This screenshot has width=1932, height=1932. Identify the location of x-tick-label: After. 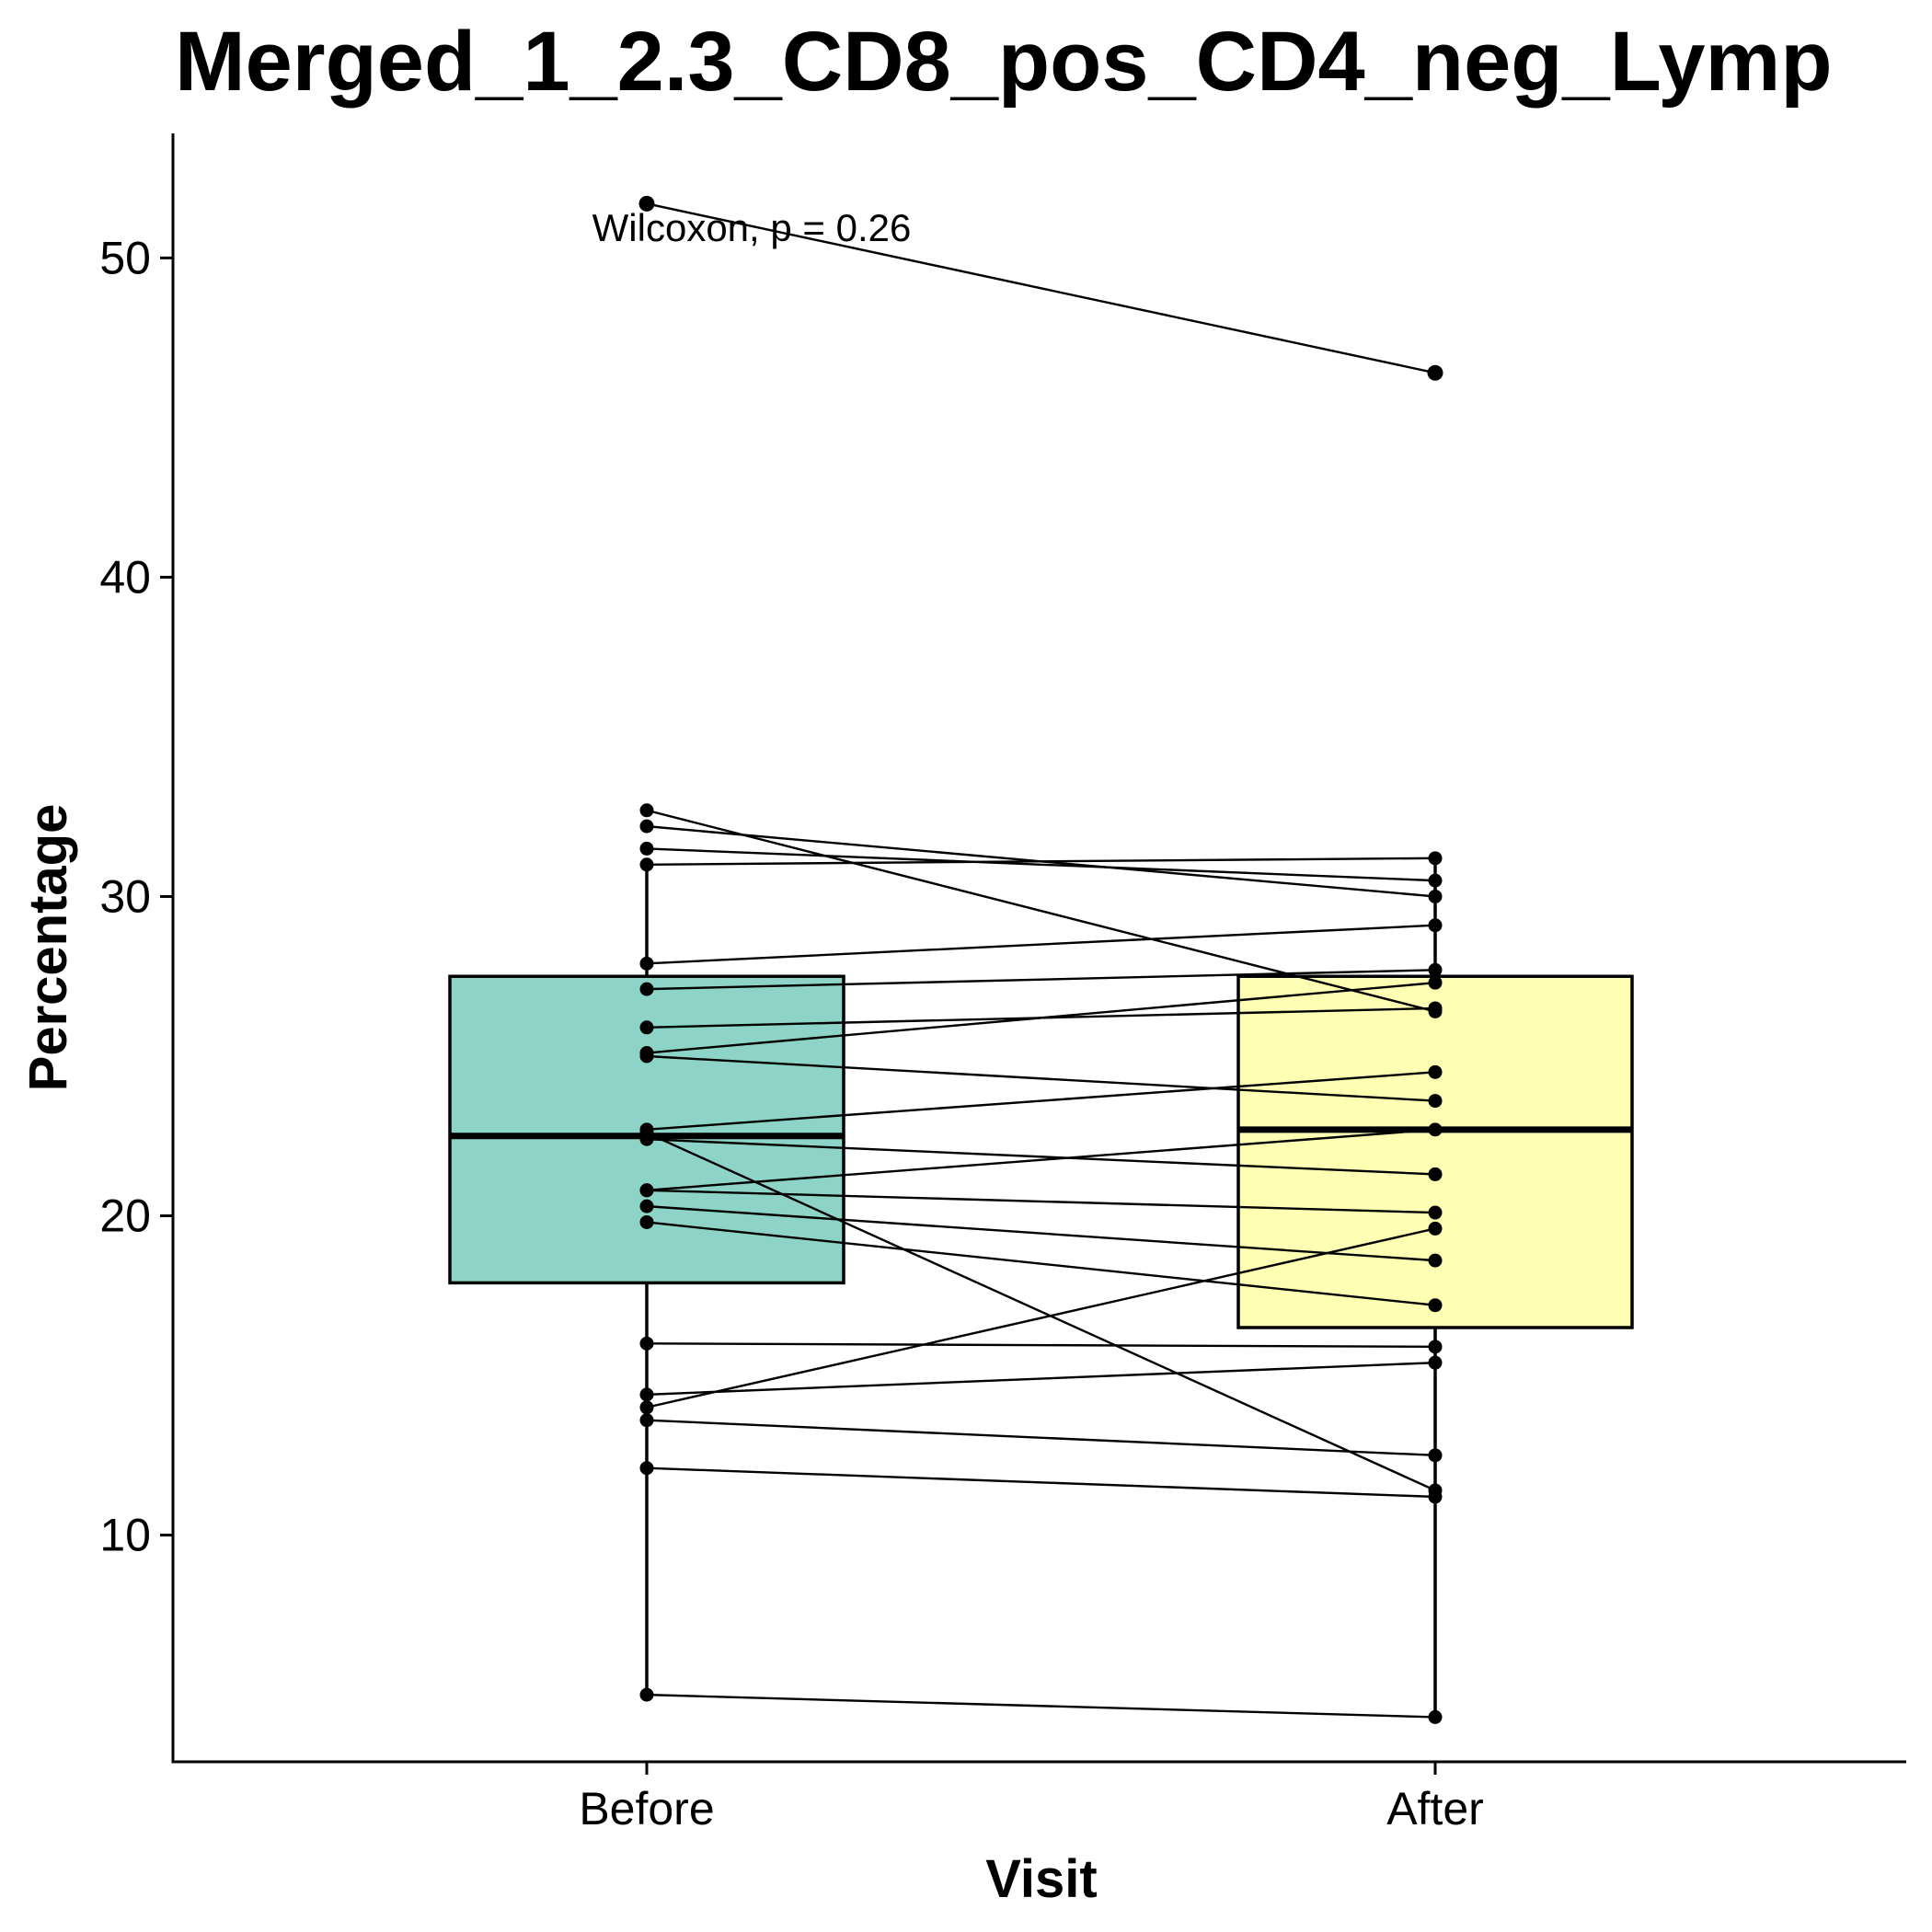
(1435, 1808).